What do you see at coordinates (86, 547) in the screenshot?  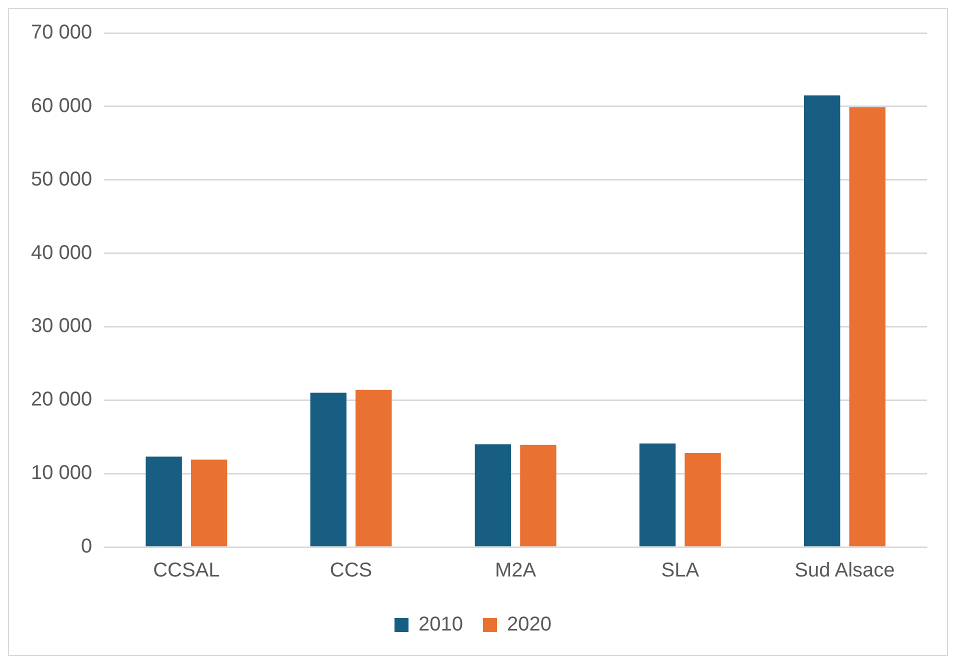 I see `y-tick-label: 0` at bounding box center [86, 547].